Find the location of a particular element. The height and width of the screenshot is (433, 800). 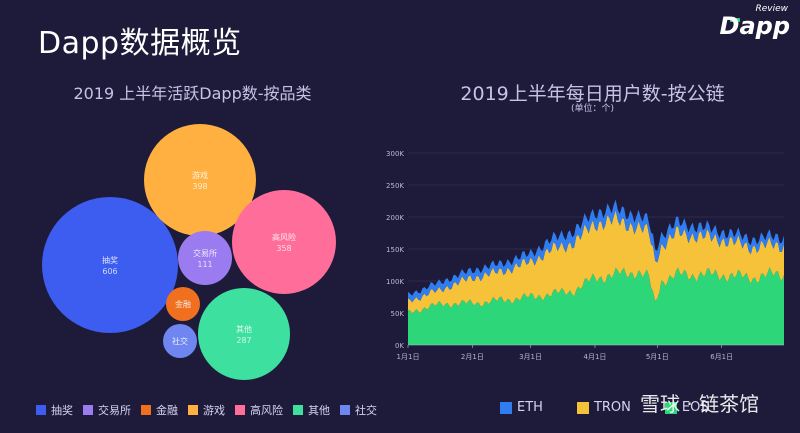

bubble-label-finance: 金融 is located at coordinates (183, 304).